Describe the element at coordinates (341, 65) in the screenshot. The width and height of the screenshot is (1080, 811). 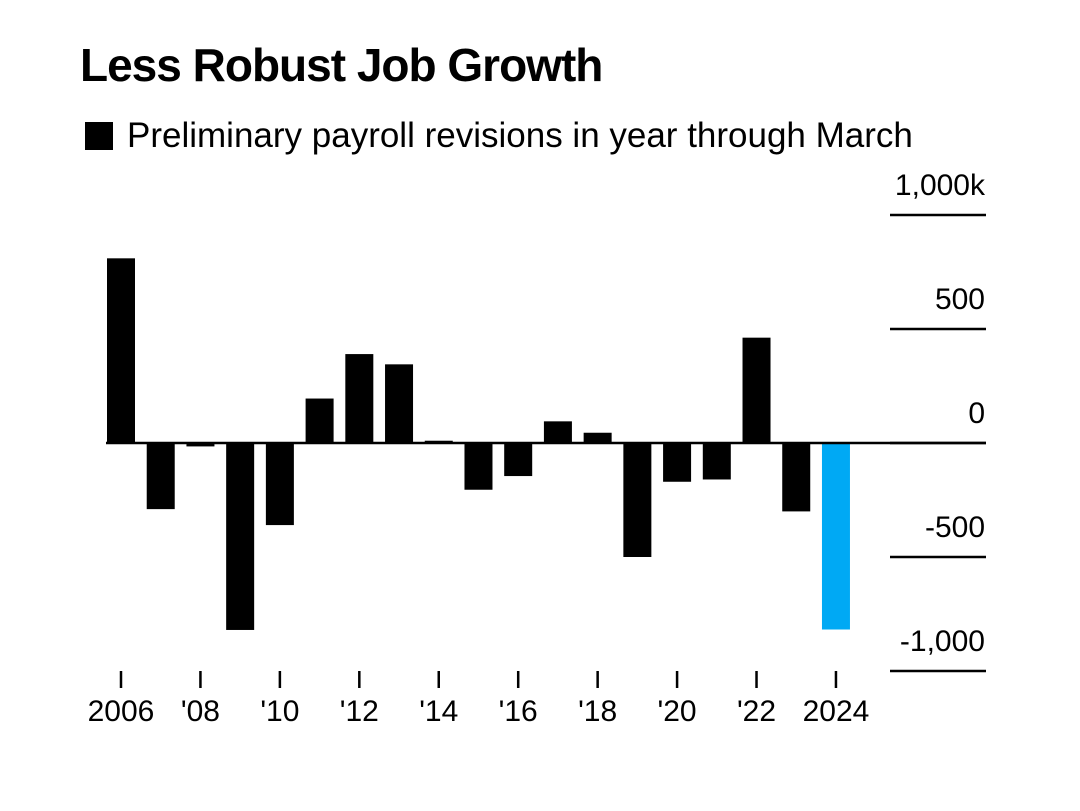
I see `chart-title: Less Robust Job Growth` at that location.